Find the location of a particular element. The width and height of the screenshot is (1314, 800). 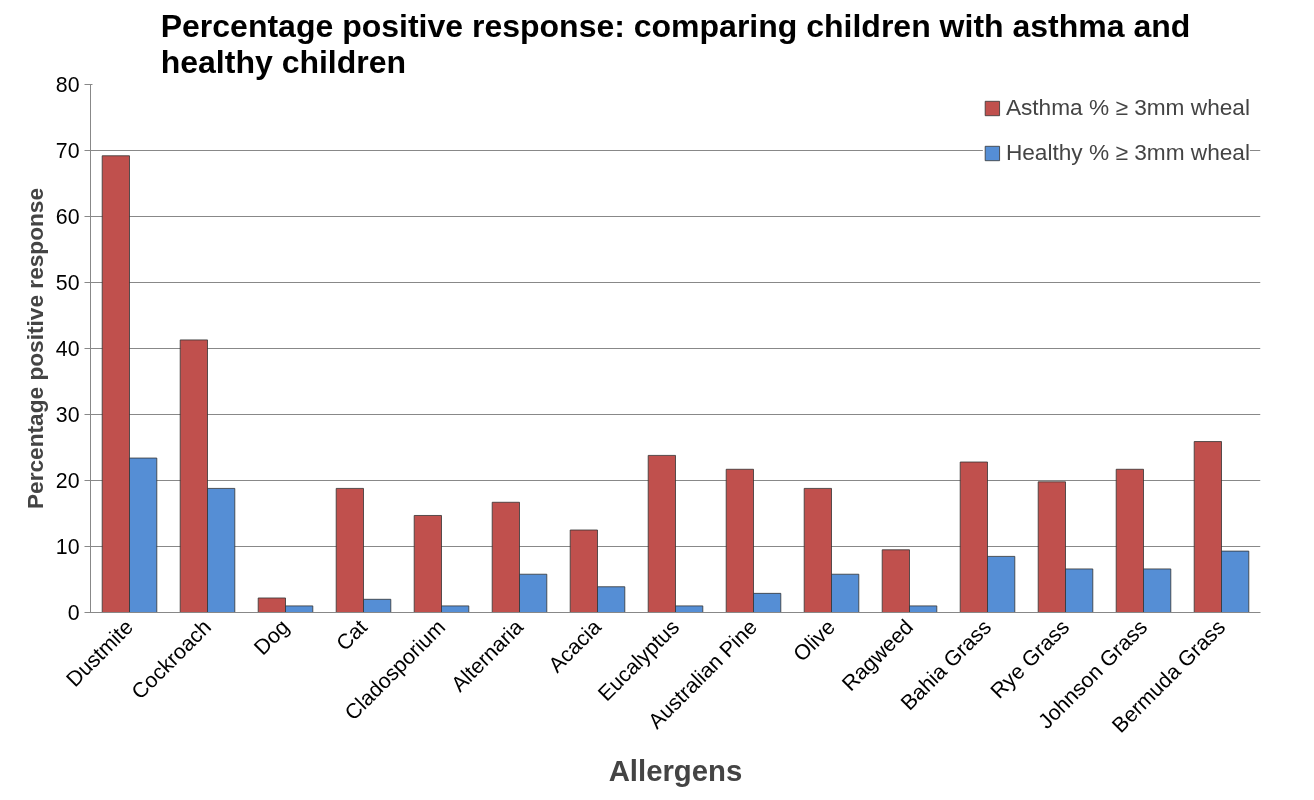

y-axis-title: Percentage positive response is located at coordinates (34, 348).